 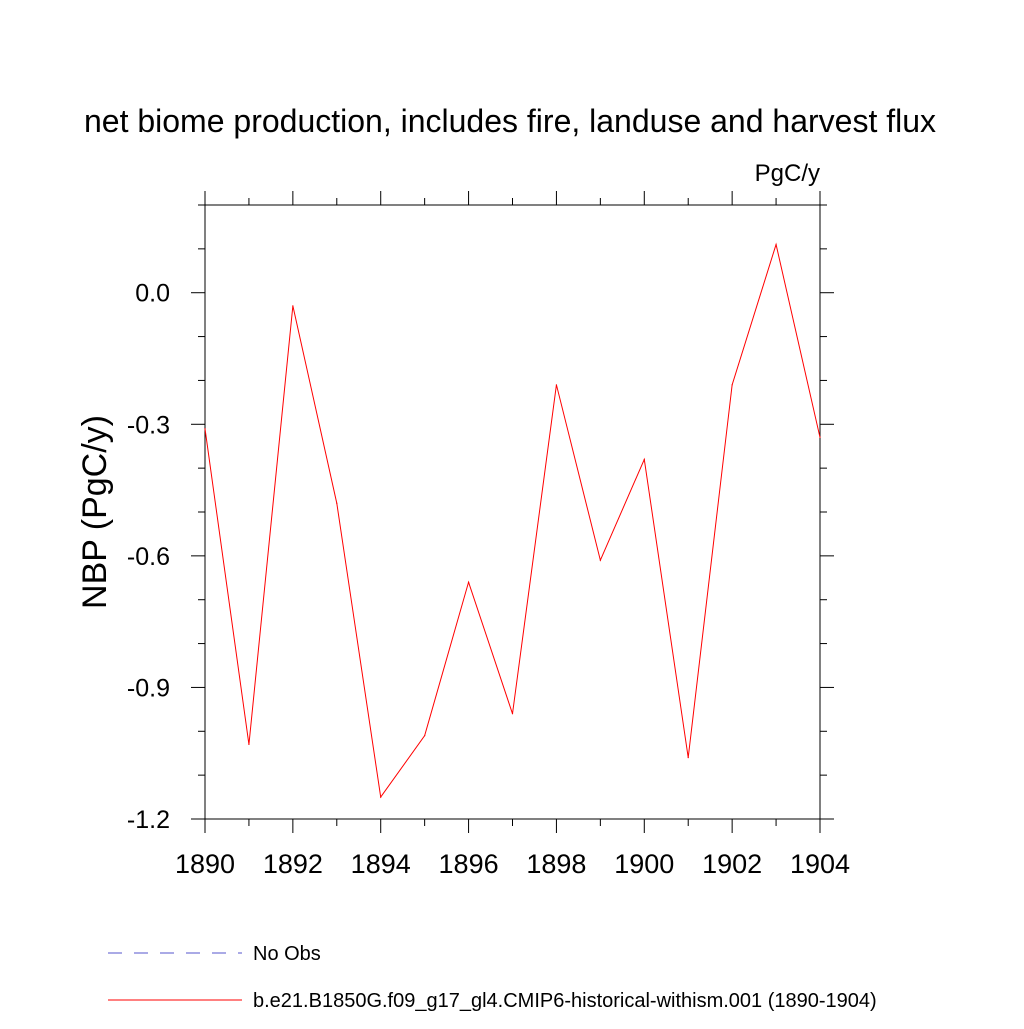 I want to click on x-tick-label: 1890, so click(x=205, y=864).